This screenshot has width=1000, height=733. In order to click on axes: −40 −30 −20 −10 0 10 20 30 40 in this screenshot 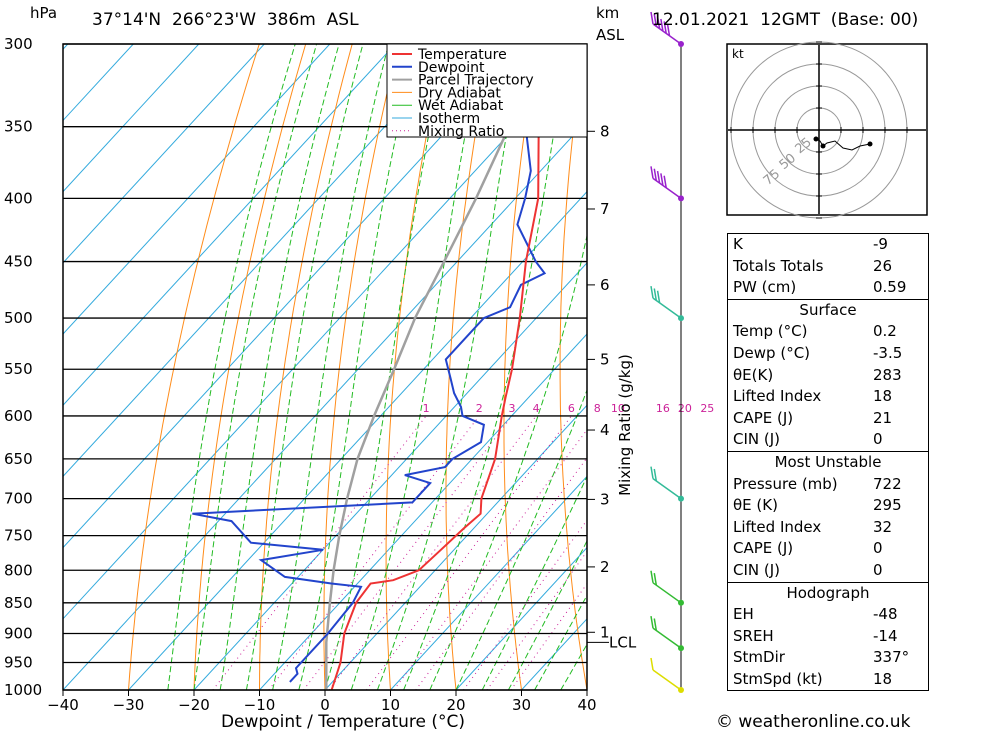, I will do `click(322, 702)`.